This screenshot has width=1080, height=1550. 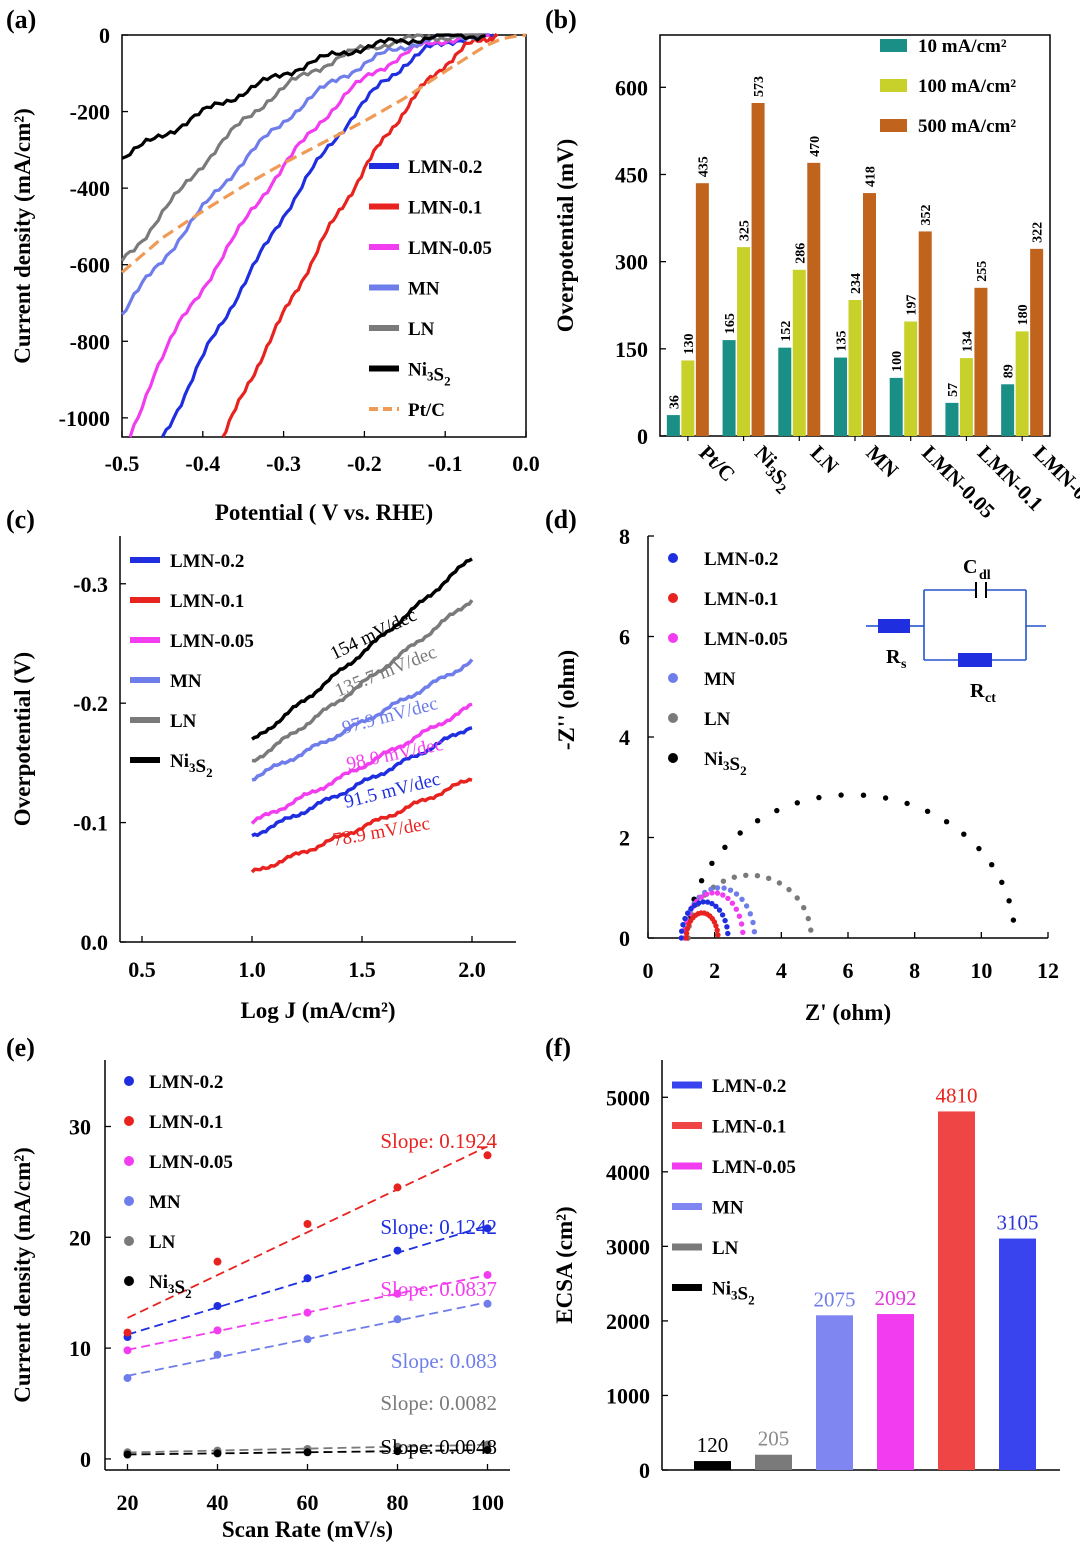 I want to click on bar-LMN-0.05-2, so click(x=925, y=333).